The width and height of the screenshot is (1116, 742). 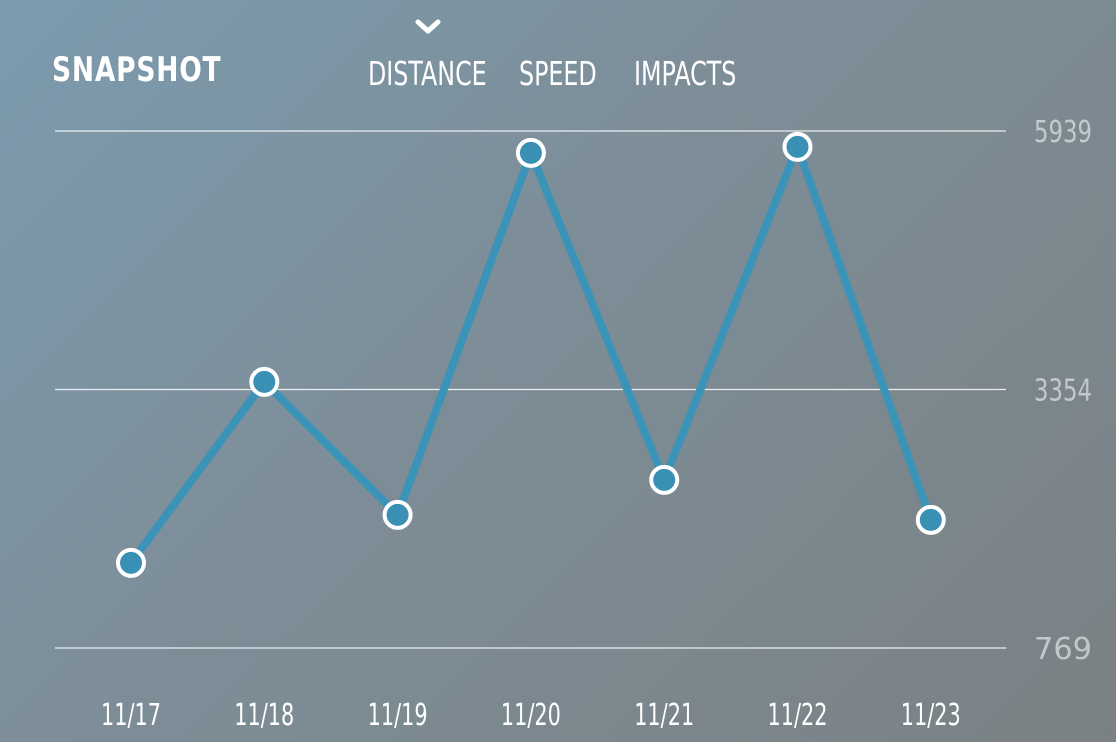 What do you see at coordinates (798, 715) in the screenshot?
I see `x-tick-label: 11/22` at bounding box center [798, 715].